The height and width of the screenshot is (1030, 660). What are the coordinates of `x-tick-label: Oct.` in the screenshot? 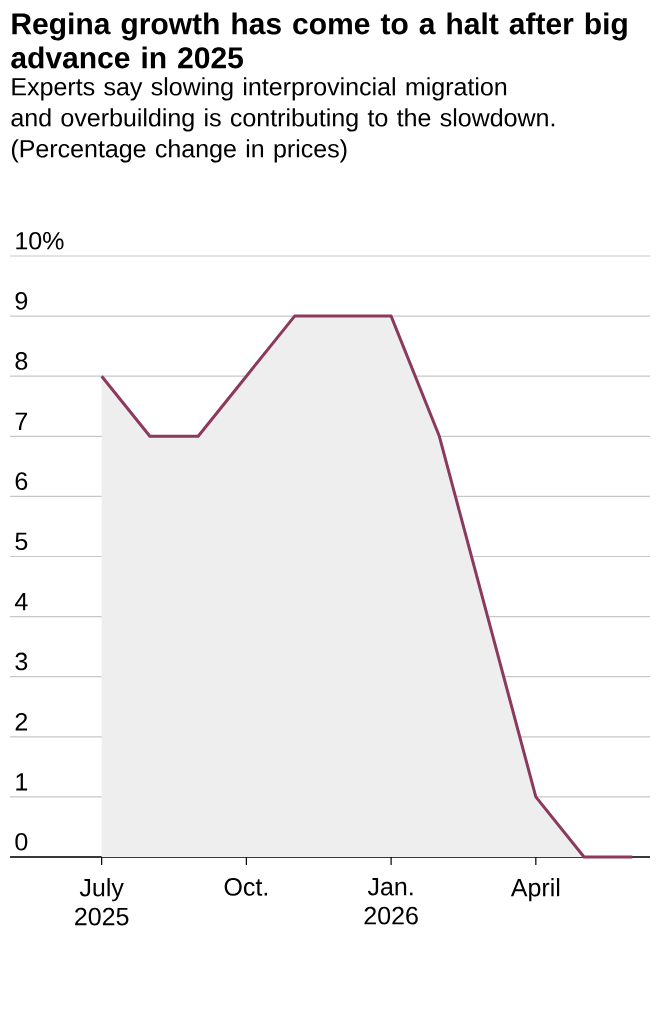 It's located at (246, 887).